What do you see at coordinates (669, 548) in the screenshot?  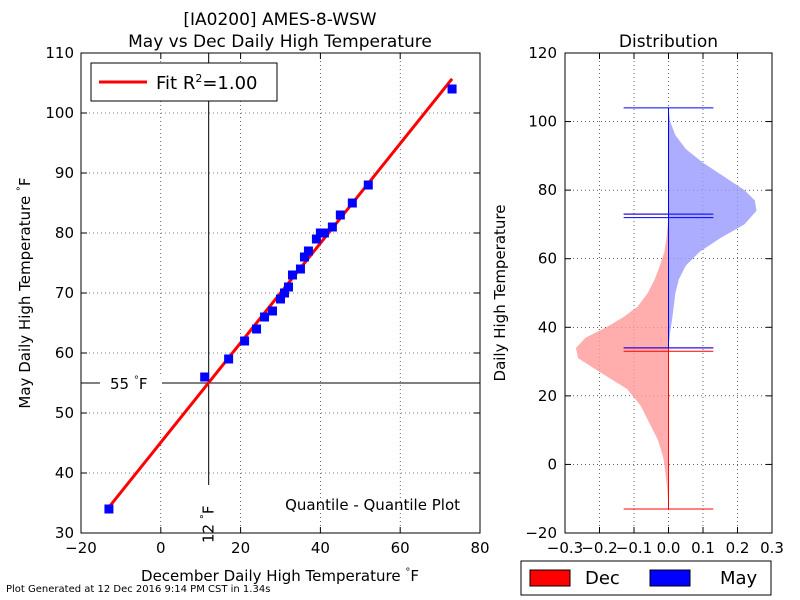 I see `dist-xtick-label: 0.0` at bounding box center [669, 548].